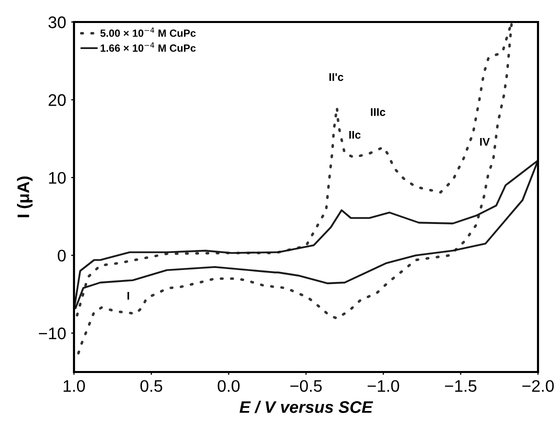 The width and height of the screenshot is (559, 427). I want to click on x-tick-label: −1.0, so click(384, 386).